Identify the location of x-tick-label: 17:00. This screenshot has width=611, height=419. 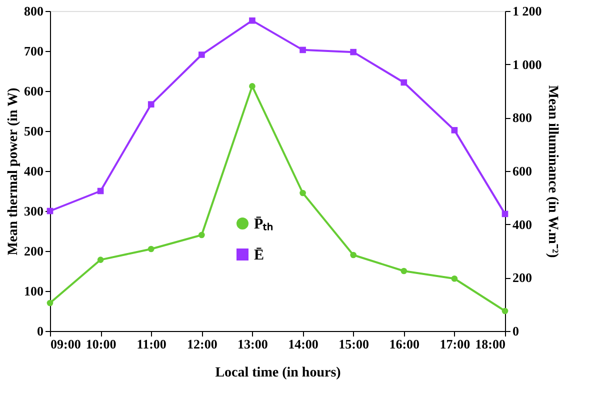
(455, 344).